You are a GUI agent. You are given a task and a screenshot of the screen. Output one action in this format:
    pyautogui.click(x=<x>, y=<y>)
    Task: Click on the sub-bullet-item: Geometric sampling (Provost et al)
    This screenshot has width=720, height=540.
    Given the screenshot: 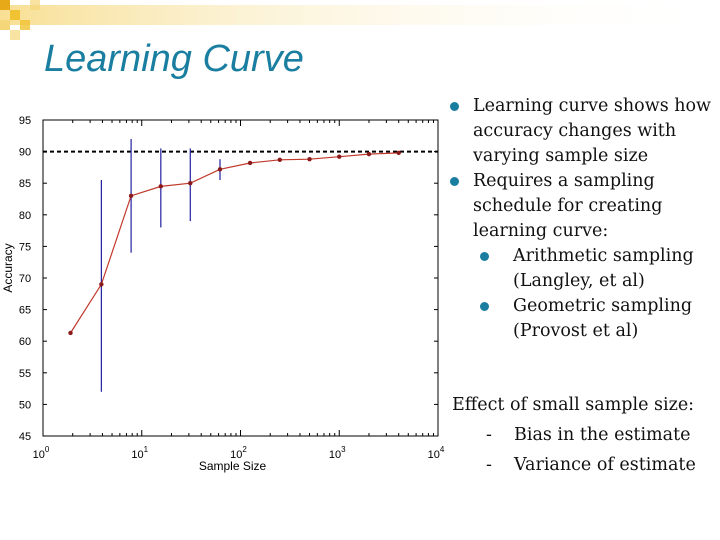 What is the action you would take?
    pyautogui.click(x=585, y=319)
    